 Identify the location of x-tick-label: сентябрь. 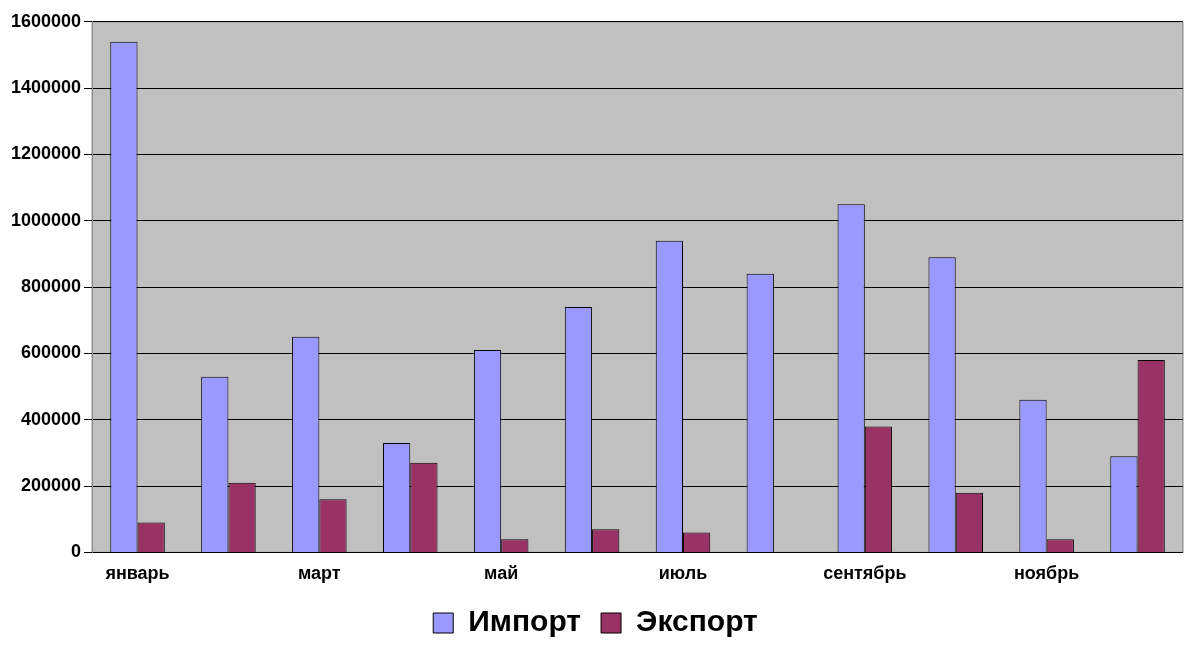
(865, 573).